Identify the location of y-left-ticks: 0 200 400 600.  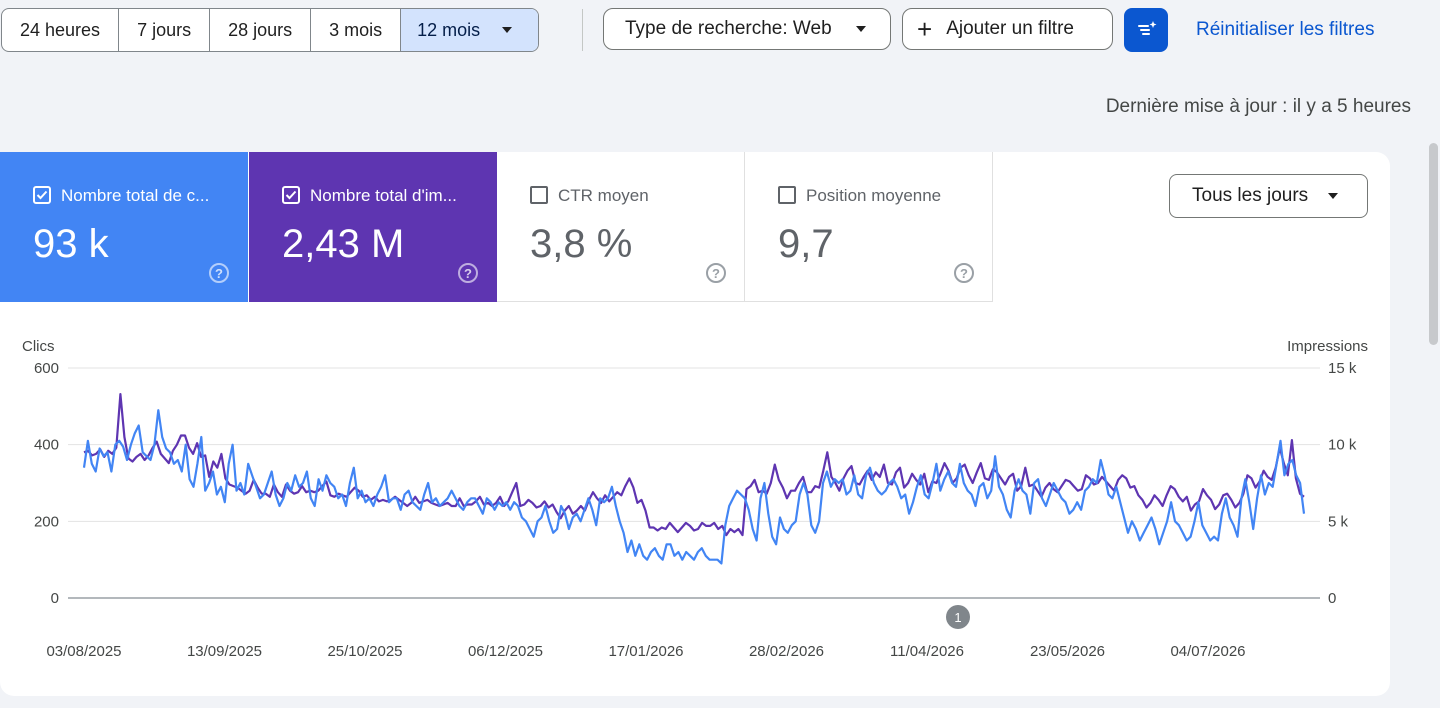
(46, 483).